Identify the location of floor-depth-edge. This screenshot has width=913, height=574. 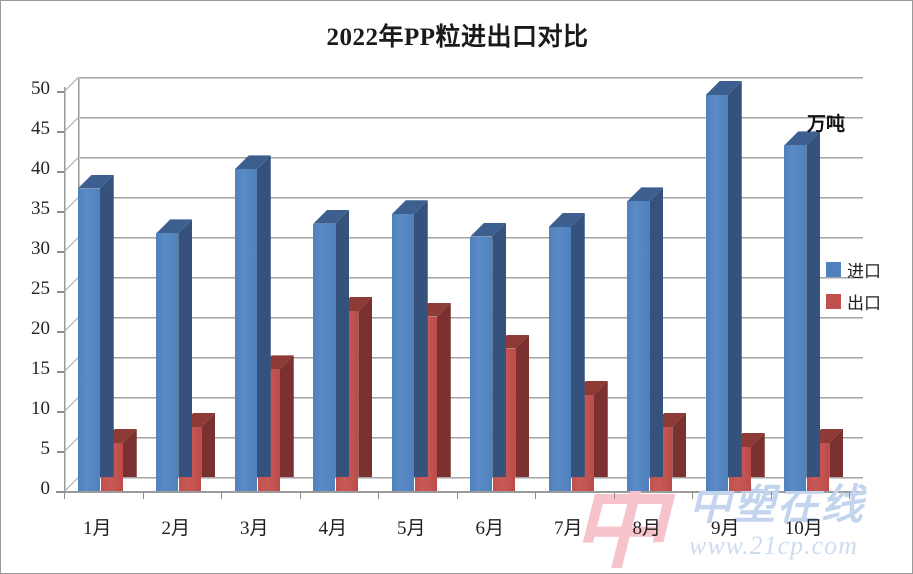
(71, 484).